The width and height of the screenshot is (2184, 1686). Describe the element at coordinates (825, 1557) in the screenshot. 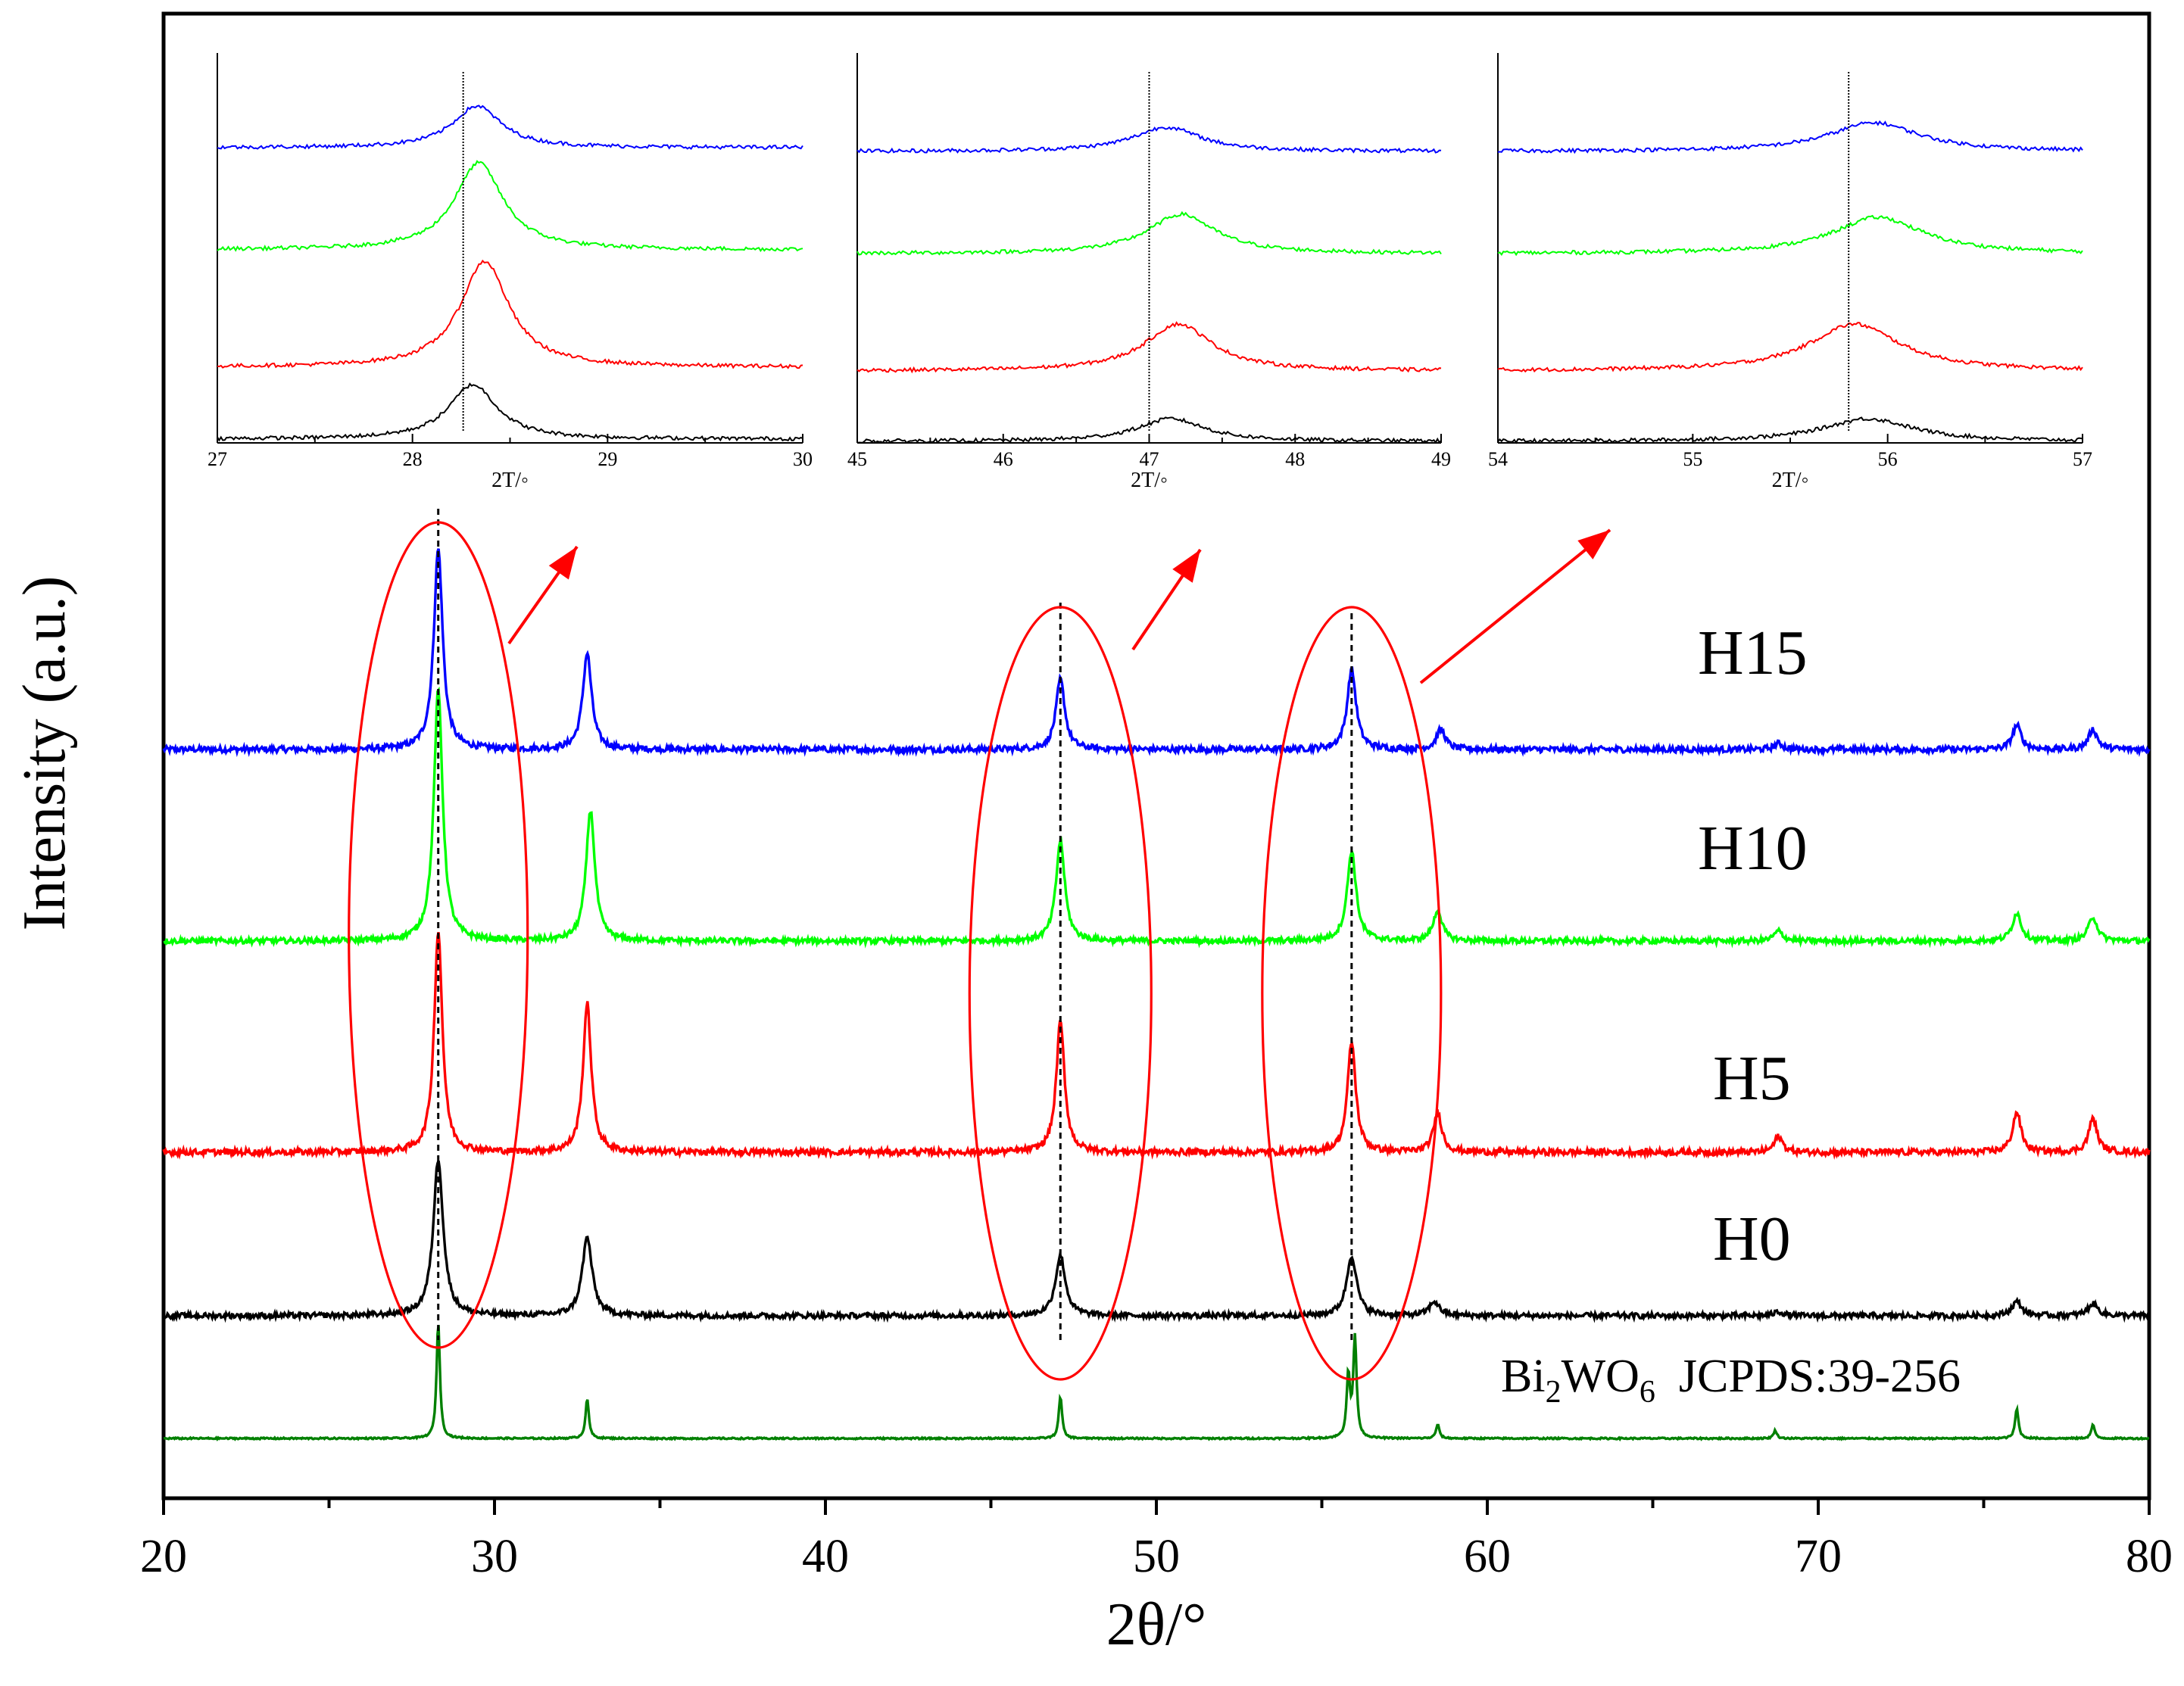

I see `x-tick-label-40: 40` at that location.